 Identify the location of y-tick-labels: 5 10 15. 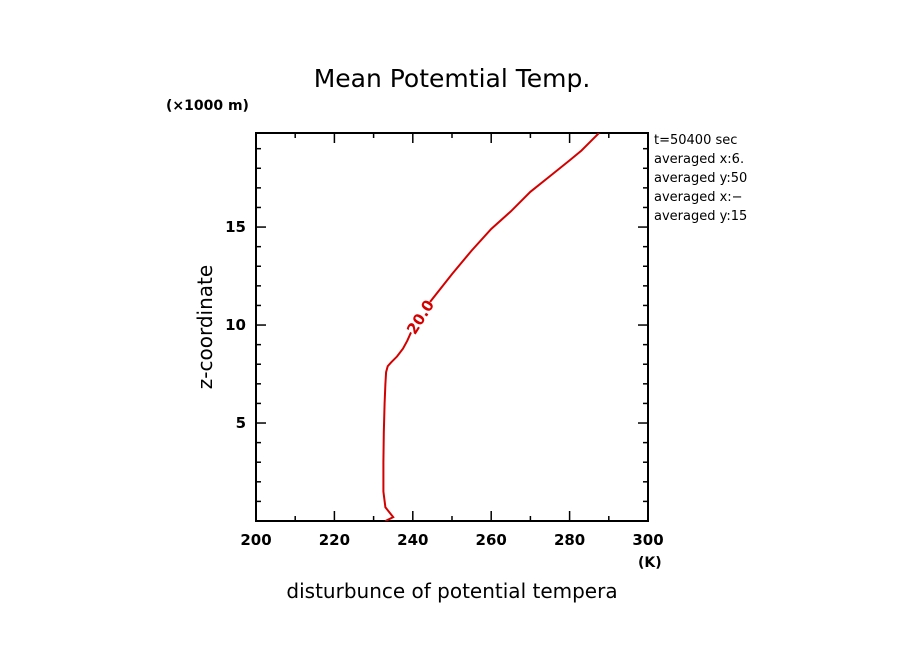
(235, 325).